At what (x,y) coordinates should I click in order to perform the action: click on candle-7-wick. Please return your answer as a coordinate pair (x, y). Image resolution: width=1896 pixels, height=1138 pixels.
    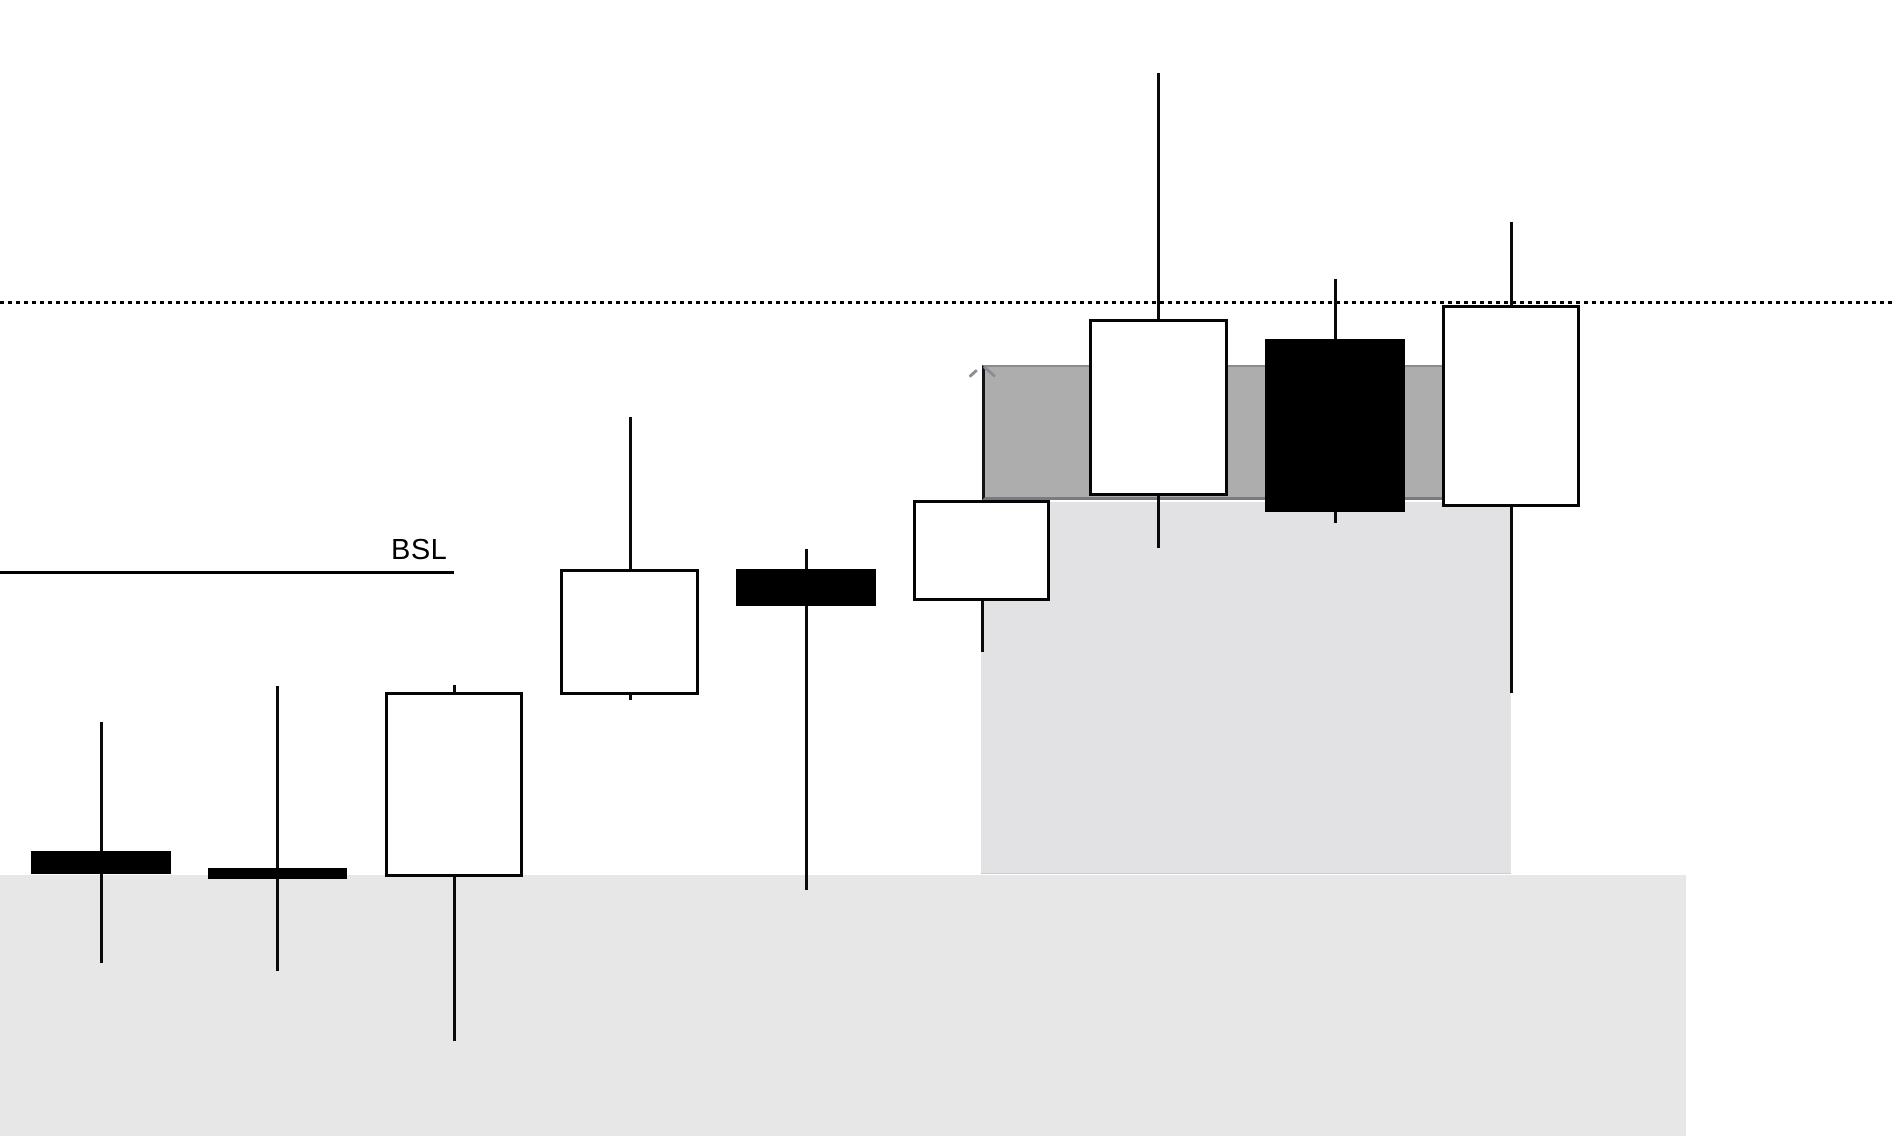
    Looking at the image, I should click on (1158, 310).